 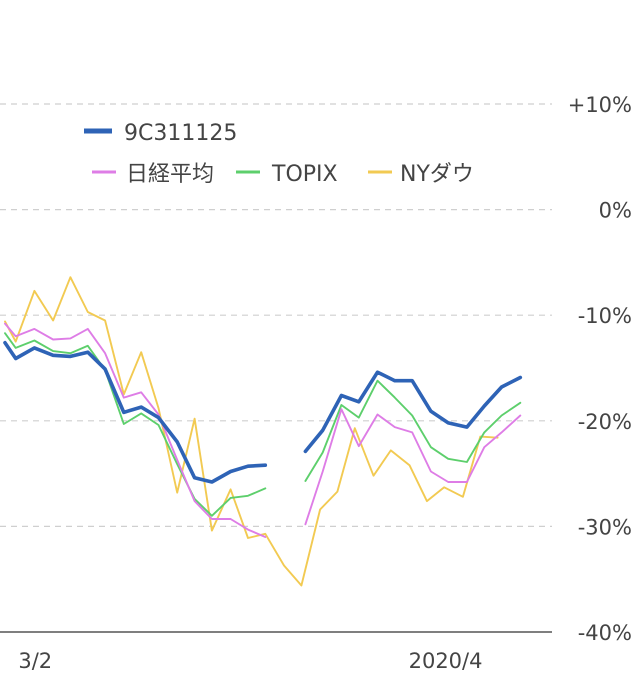 What do you see at coordinates (279, 154) in the screenshot?
I see `legend: 9C311125 日経平均 TOPIX NYダウ` at bounding box center [279, 154].